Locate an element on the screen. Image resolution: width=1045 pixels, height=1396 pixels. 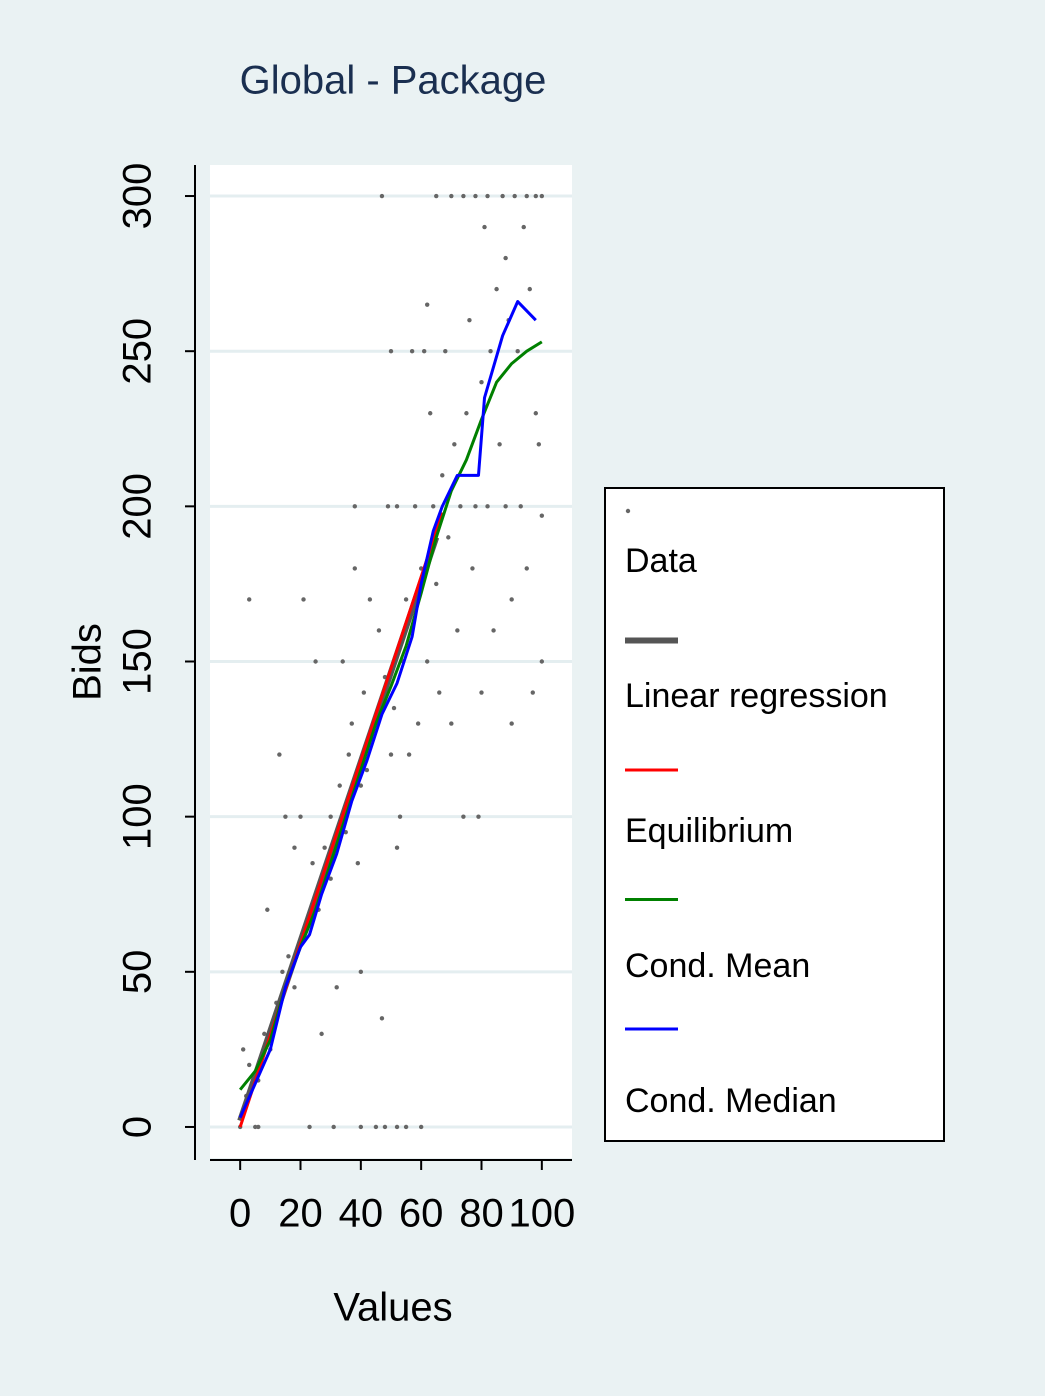
x-tick-label: 0 is located at coordinates (240, 1214).